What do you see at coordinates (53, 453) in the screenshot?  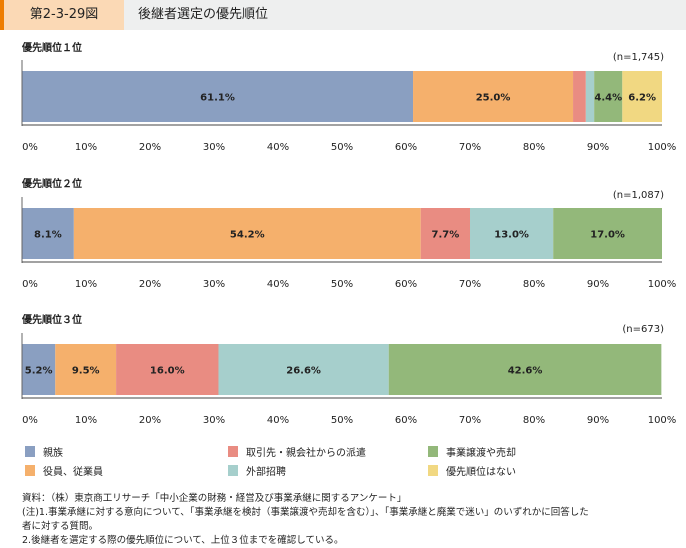 I see `legend-label: 親族` at bounding box center [53, 453].